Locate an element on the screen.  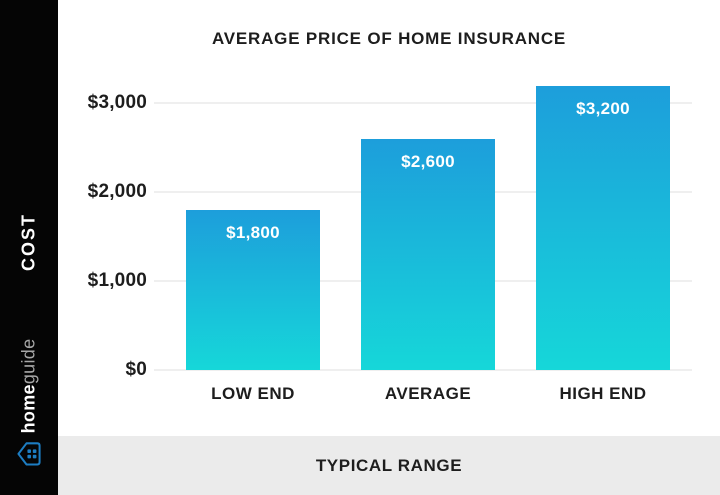
bar-value-label: $2,600 is located at coordinates (428, 161).